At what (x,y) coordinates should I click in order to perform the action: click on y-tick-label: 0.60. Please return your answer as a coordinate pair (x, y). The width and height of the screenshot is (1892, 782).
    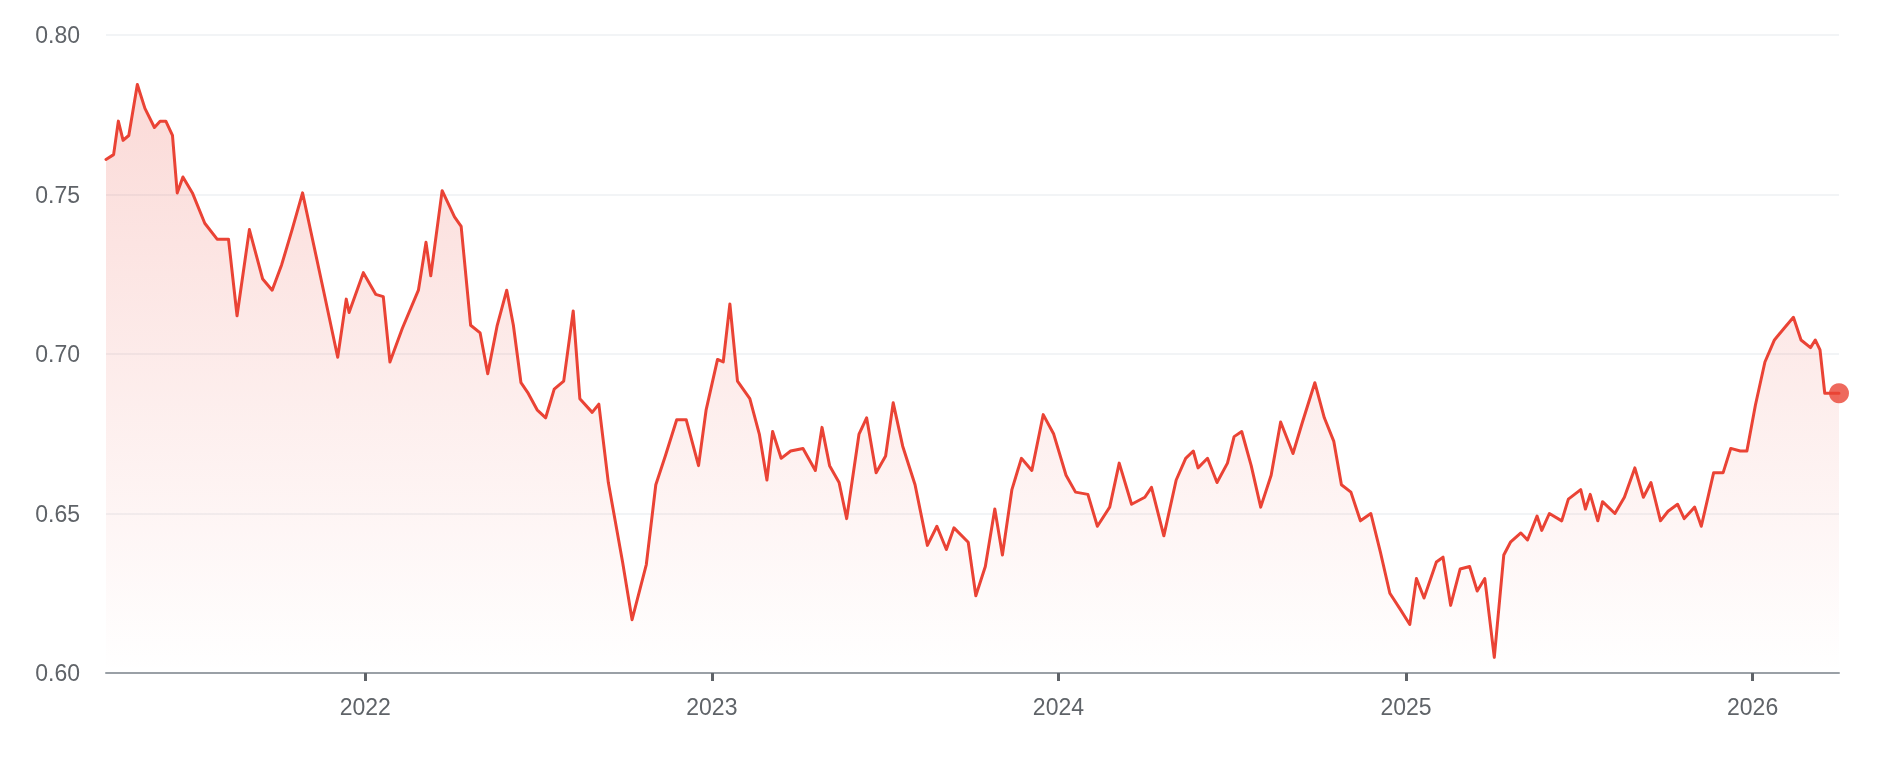
    Looking at the image, I should click on (57, 673).